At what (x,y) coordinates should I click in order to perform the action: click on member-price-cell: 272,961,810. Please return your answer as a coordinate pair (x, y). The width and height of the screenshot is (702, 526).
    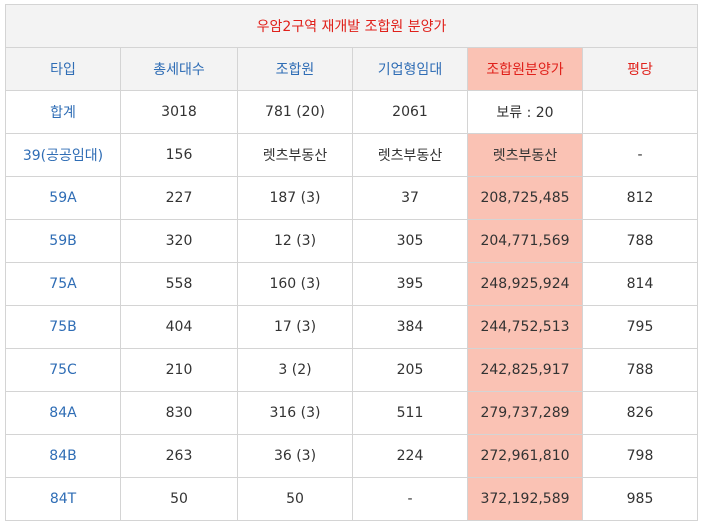
    Looking at the image, I should click on (525, 456).